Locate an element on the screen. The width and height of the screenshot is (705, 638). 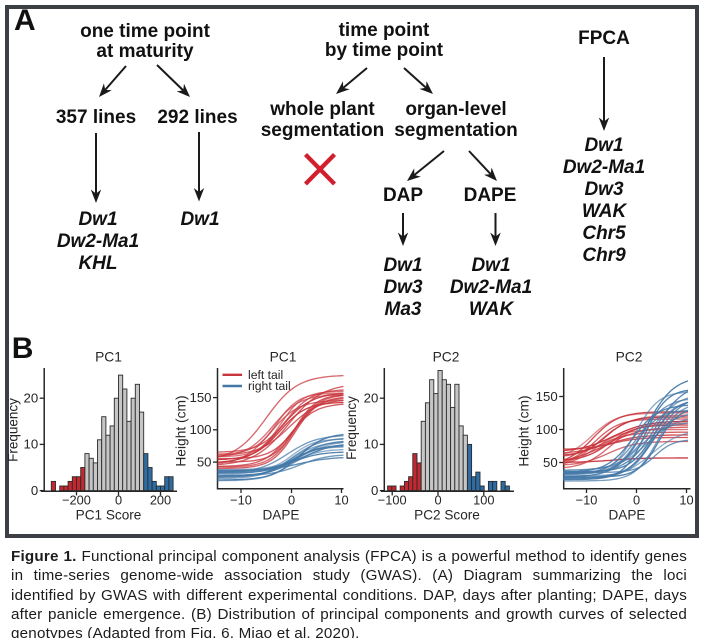
svg-text: left tail is located at coordinates (265, 375).